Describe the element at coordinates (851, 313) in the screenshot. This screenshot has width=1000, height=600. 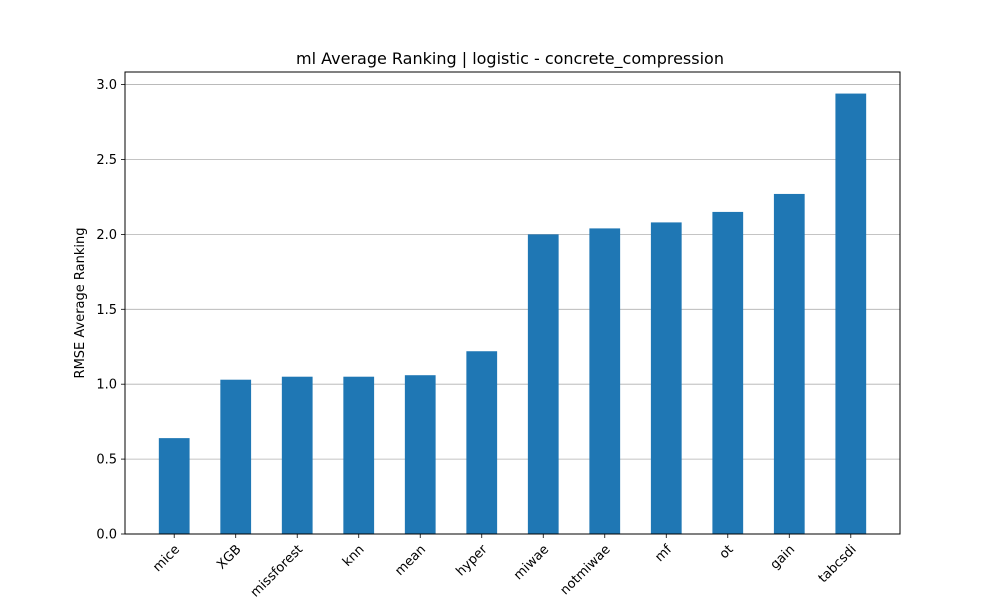
I see `bar-tabcsdi` at that location.